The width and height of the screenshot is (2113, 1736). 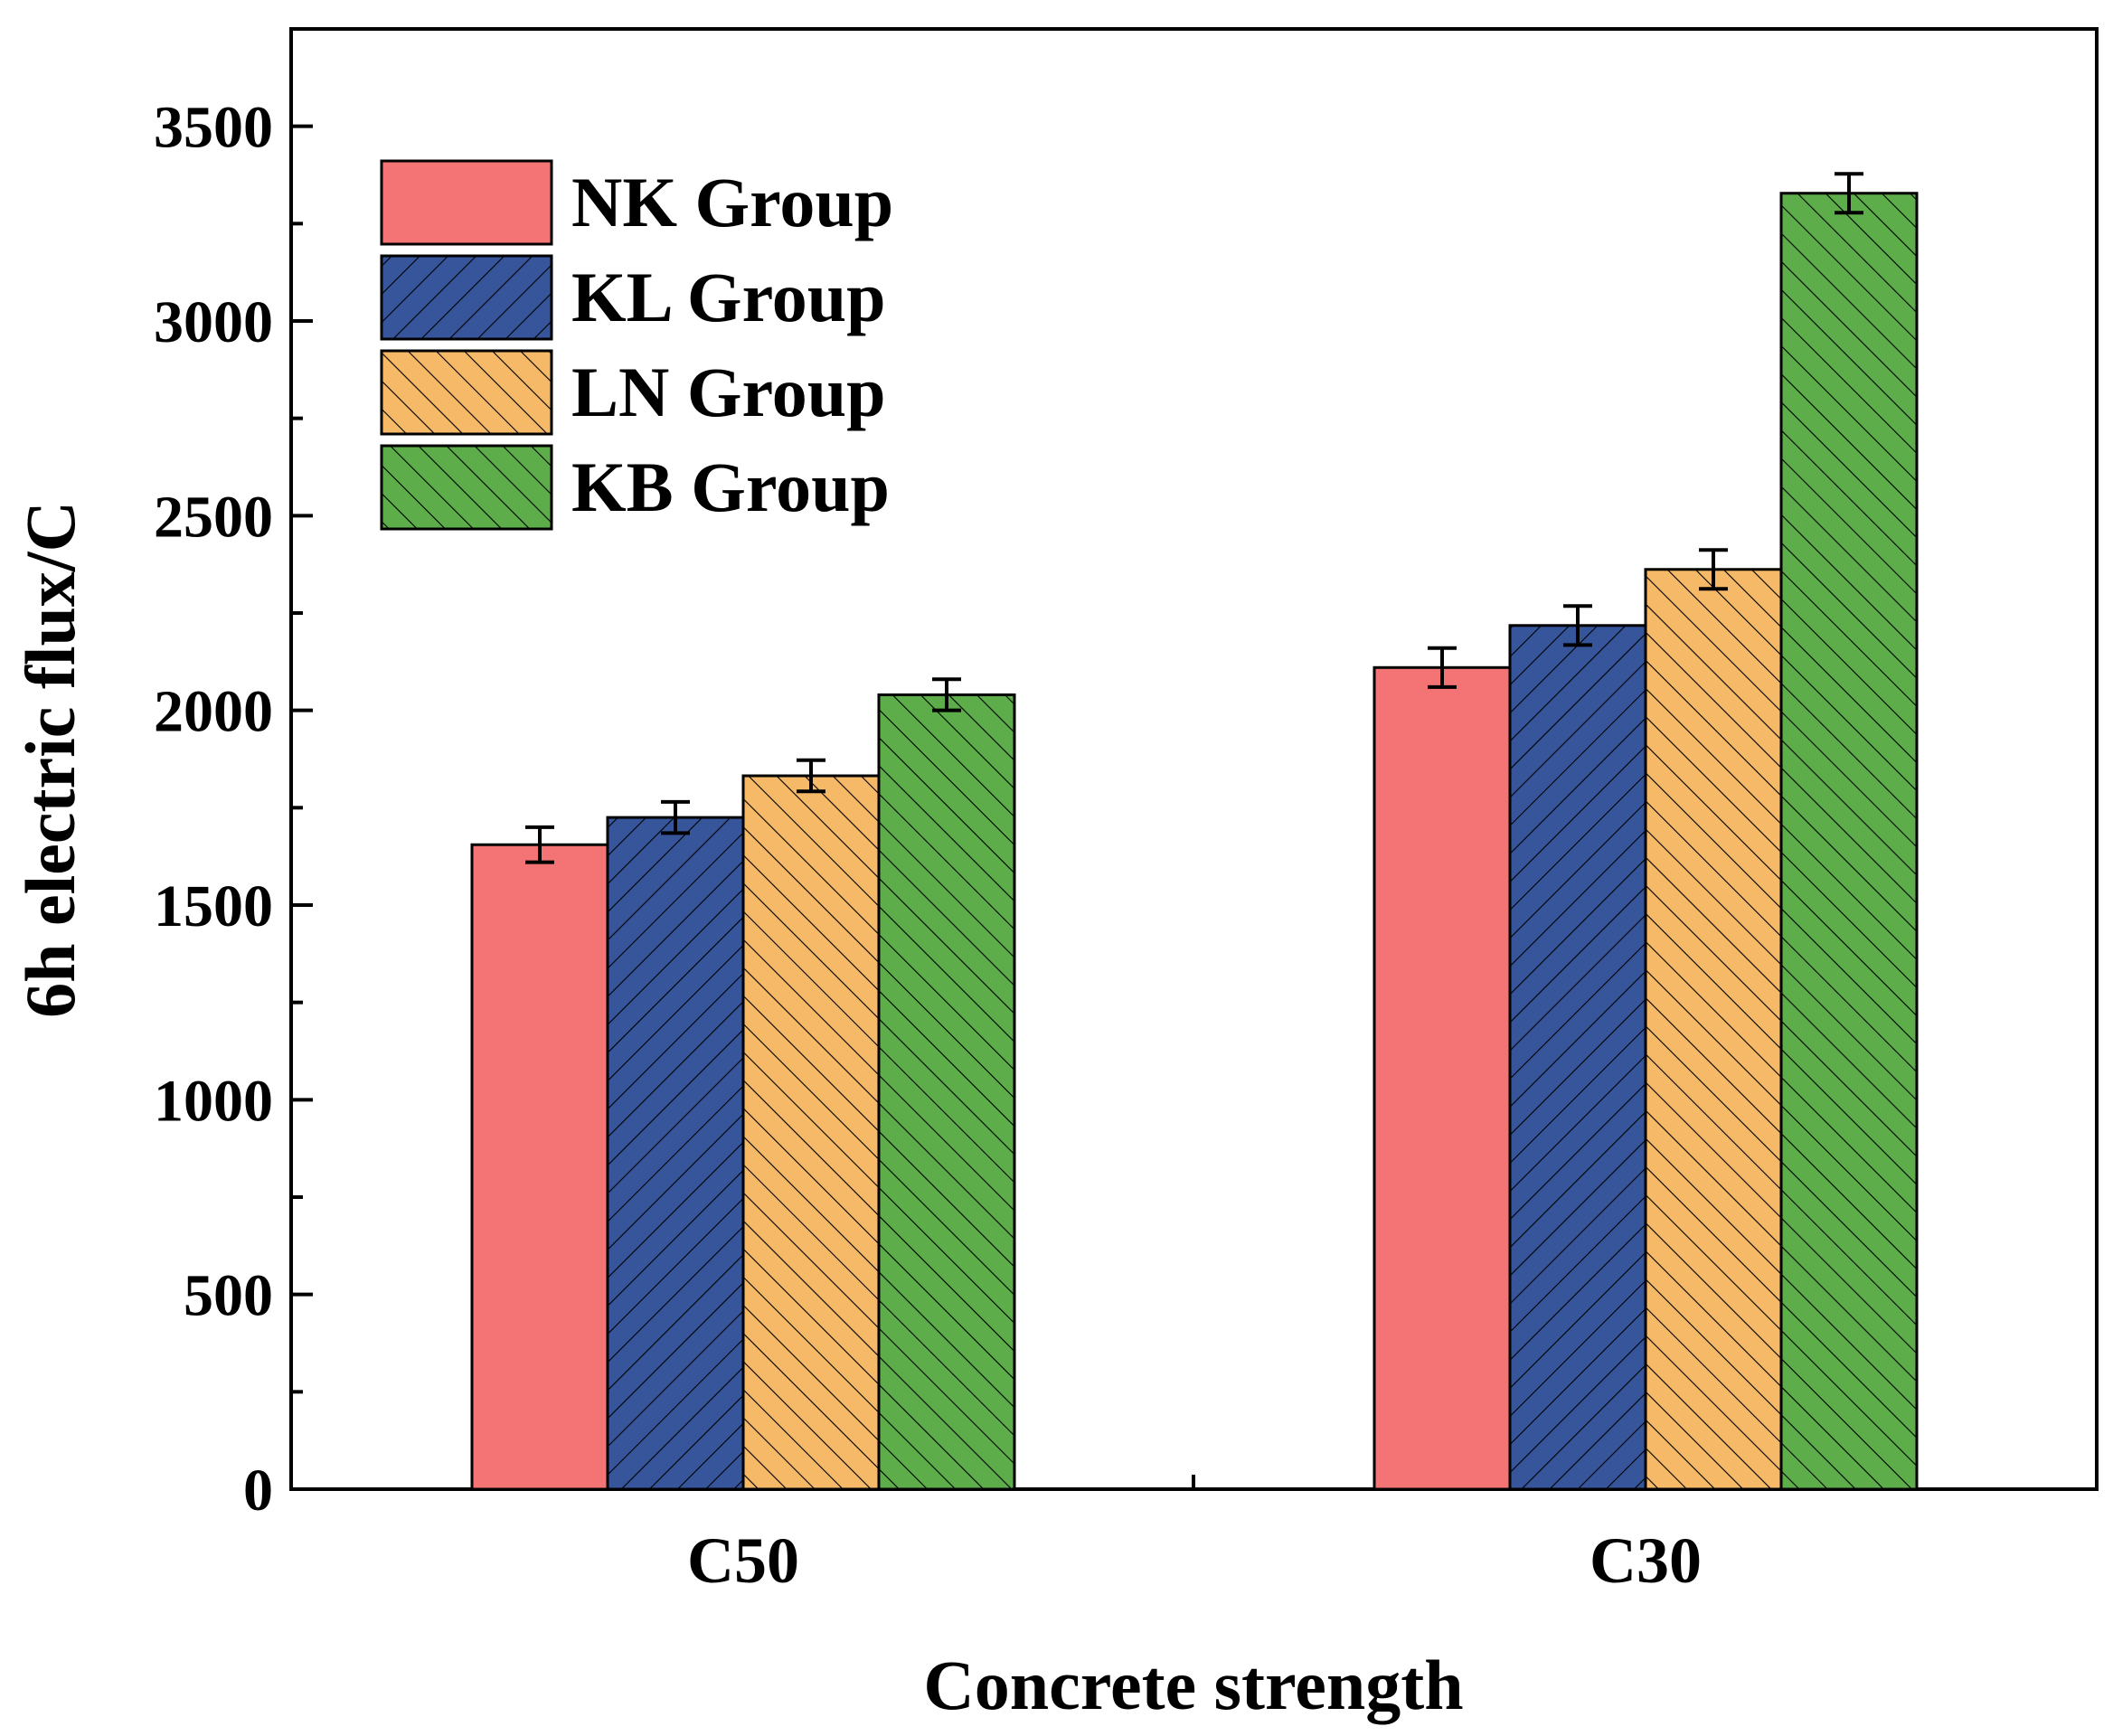 What do you see at coordinates (1645, 1560) in the screenshot?
I see `x-tick-label: C30` at bounding box center [1645, 1560].